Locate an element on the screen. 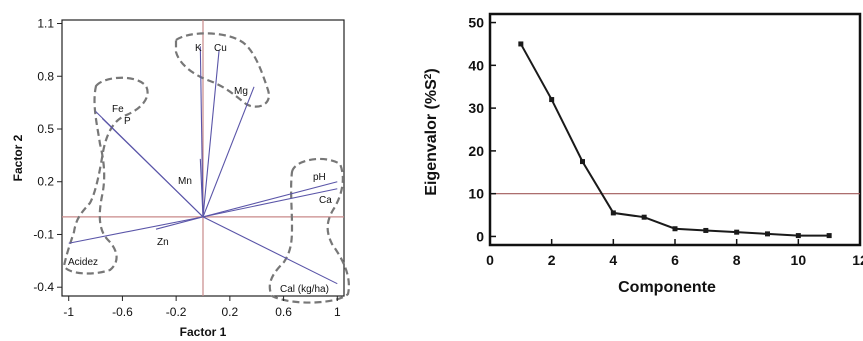 The image size is (863, 341). scree-y-tick-label: 10 is located at coordinates (476, 194).